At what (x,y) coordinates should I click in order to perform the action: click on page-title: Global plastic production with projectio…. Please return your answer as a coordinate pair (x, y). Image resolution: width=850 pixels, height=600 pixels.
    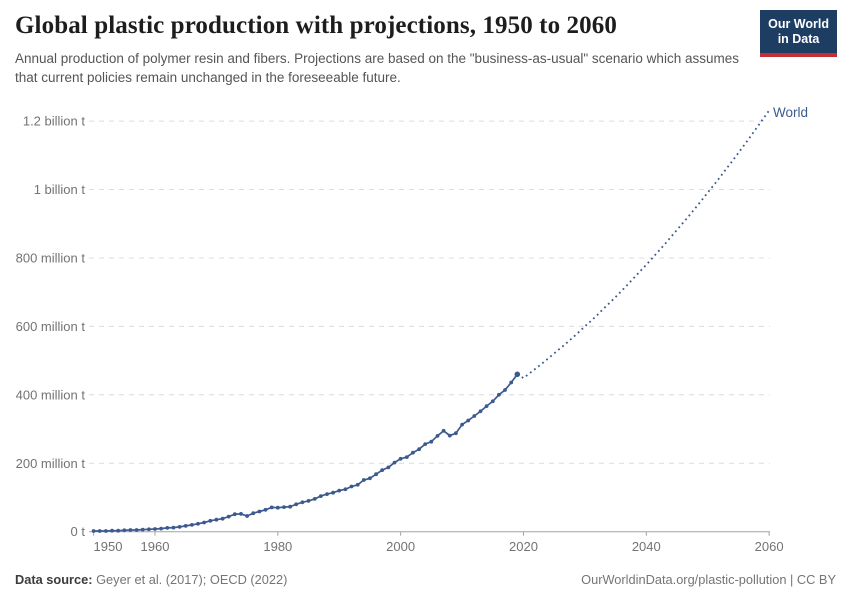
    Looking at the image, I should click on (316, 25).